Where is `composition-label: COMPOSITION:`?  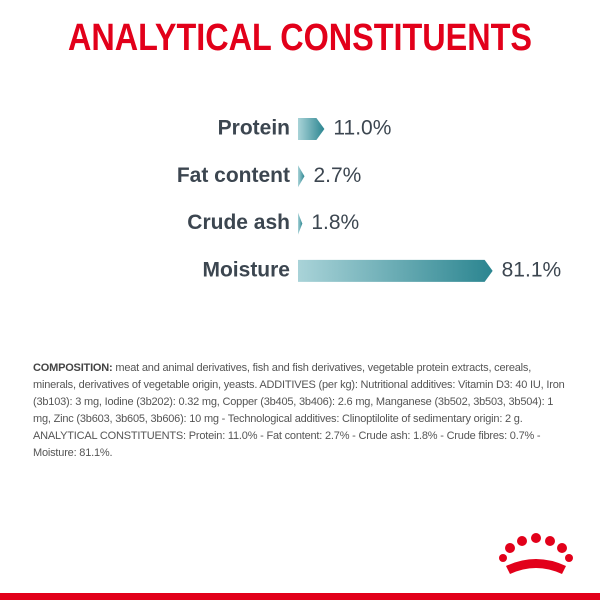
composition-label: COMPOSITION: is located at coordinates (73, 368).